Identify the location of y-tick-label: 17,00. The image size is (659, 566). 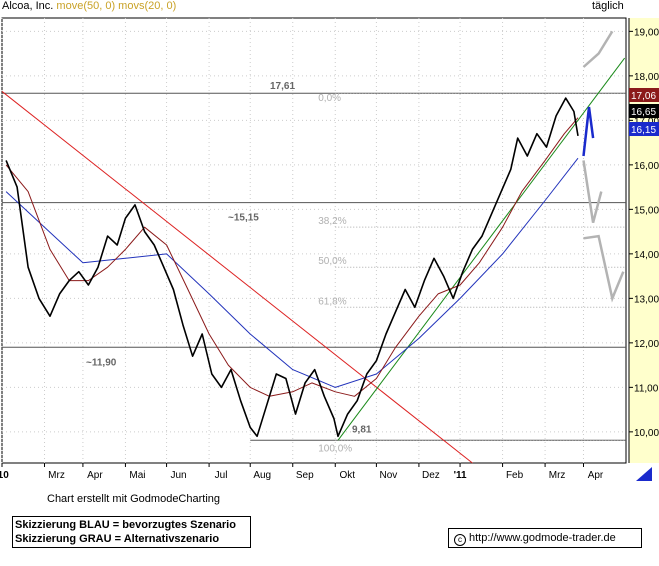
(646, 121).